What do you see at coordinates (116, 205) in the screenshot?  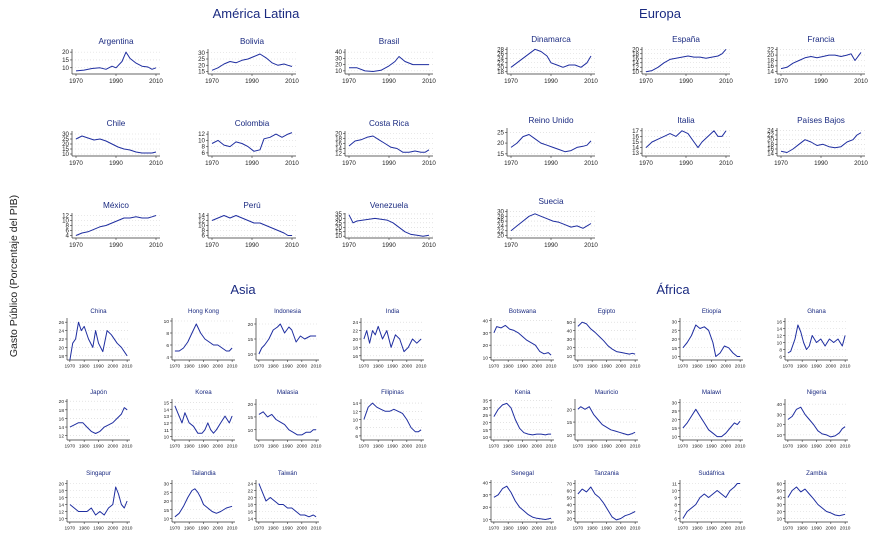 I see `panel-title: México` at bounding box center [116, 205].